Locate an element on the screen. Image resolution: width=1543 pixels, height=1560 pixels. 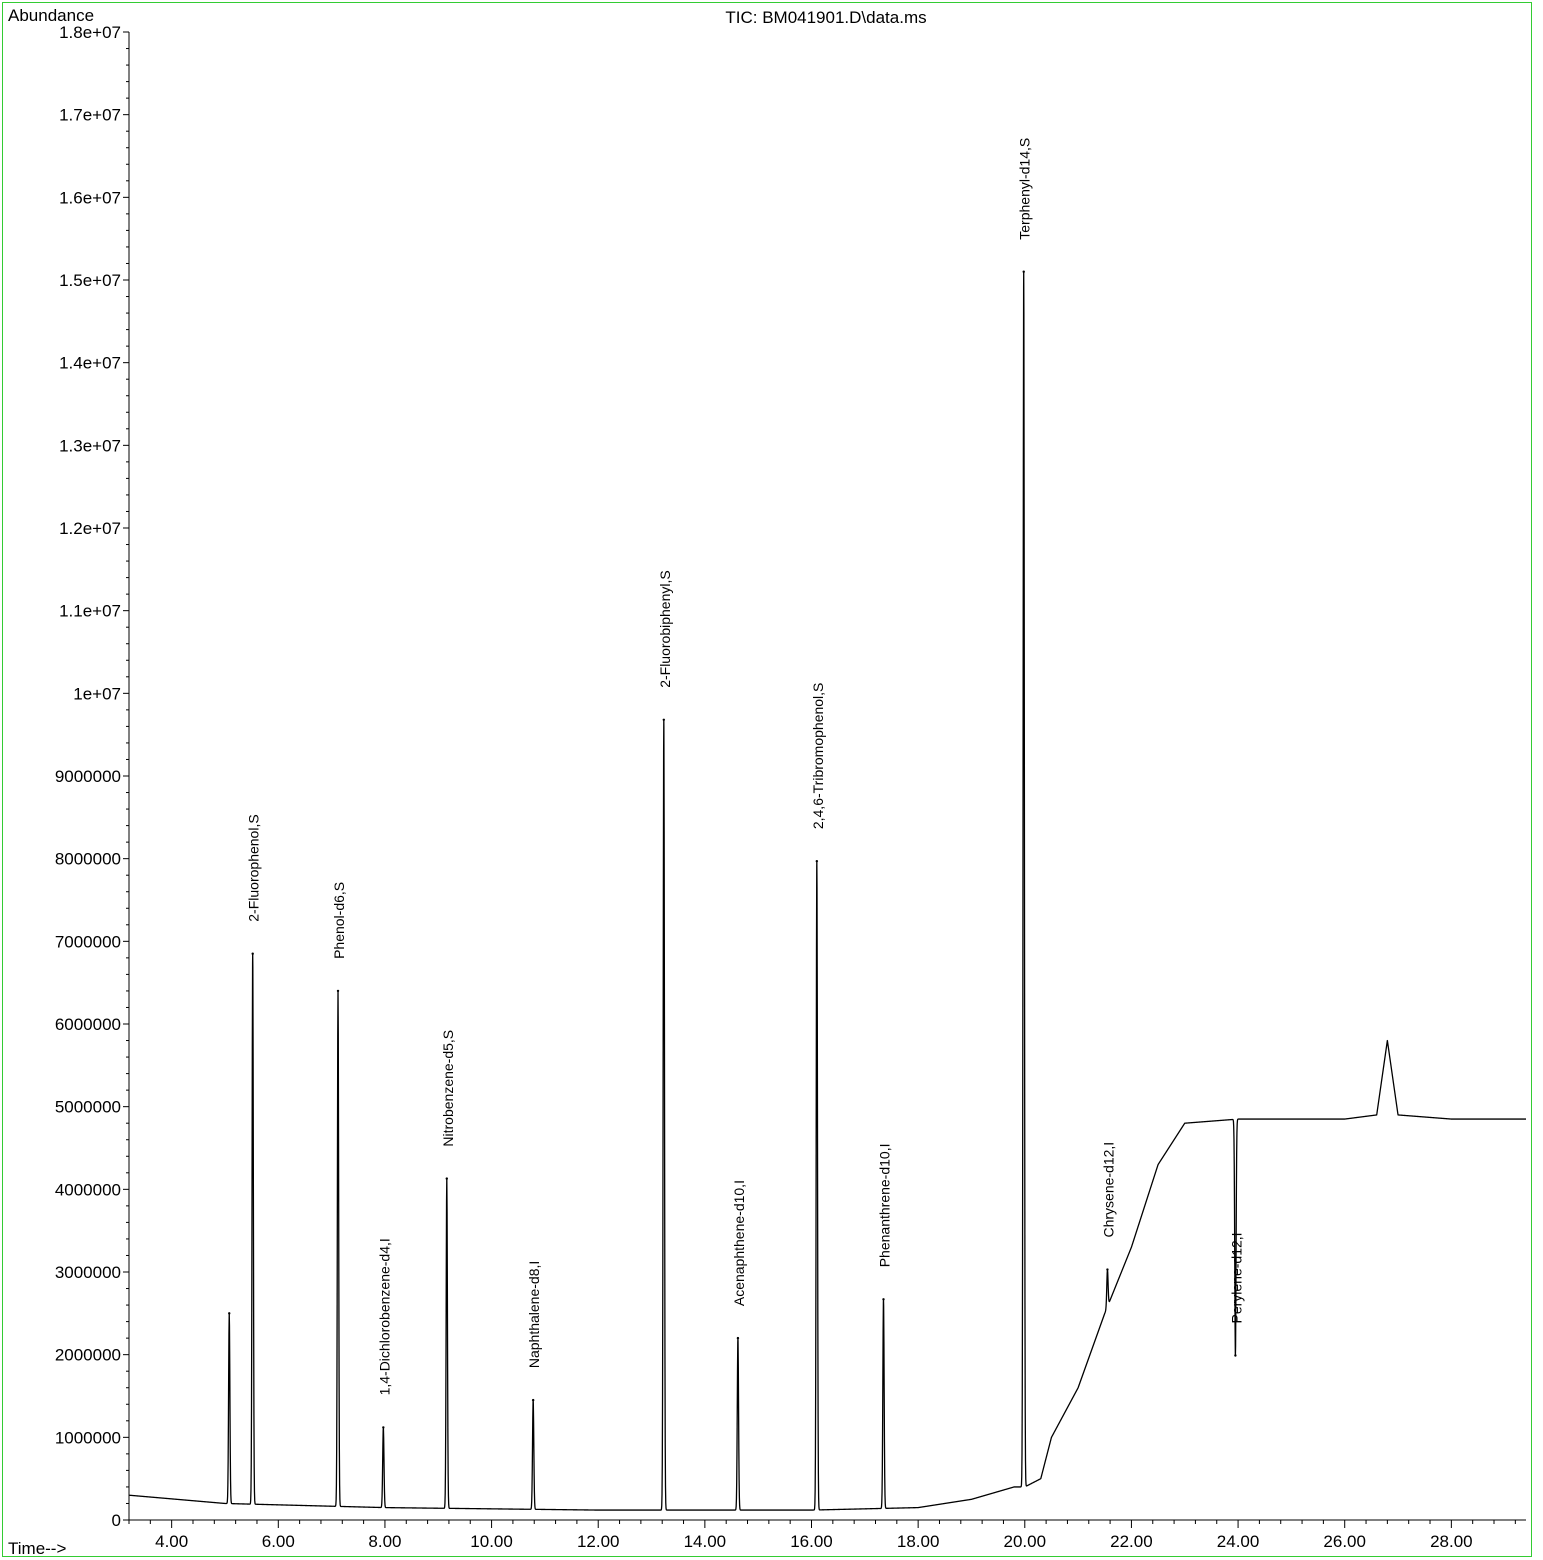
peak-label: Naphthalene-d8,I is located at coordinates (534, 1314).